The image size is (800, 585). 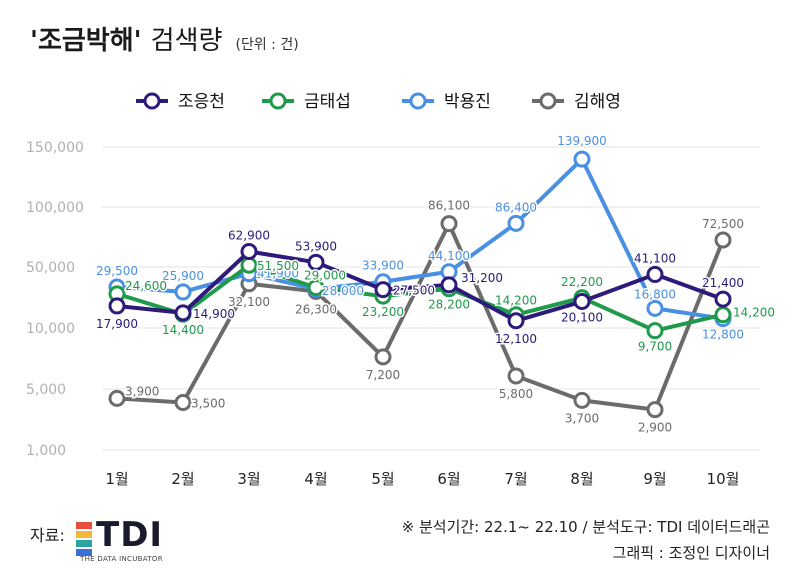 I want to click on data-label: 16,800, so click(x=655, y=294).